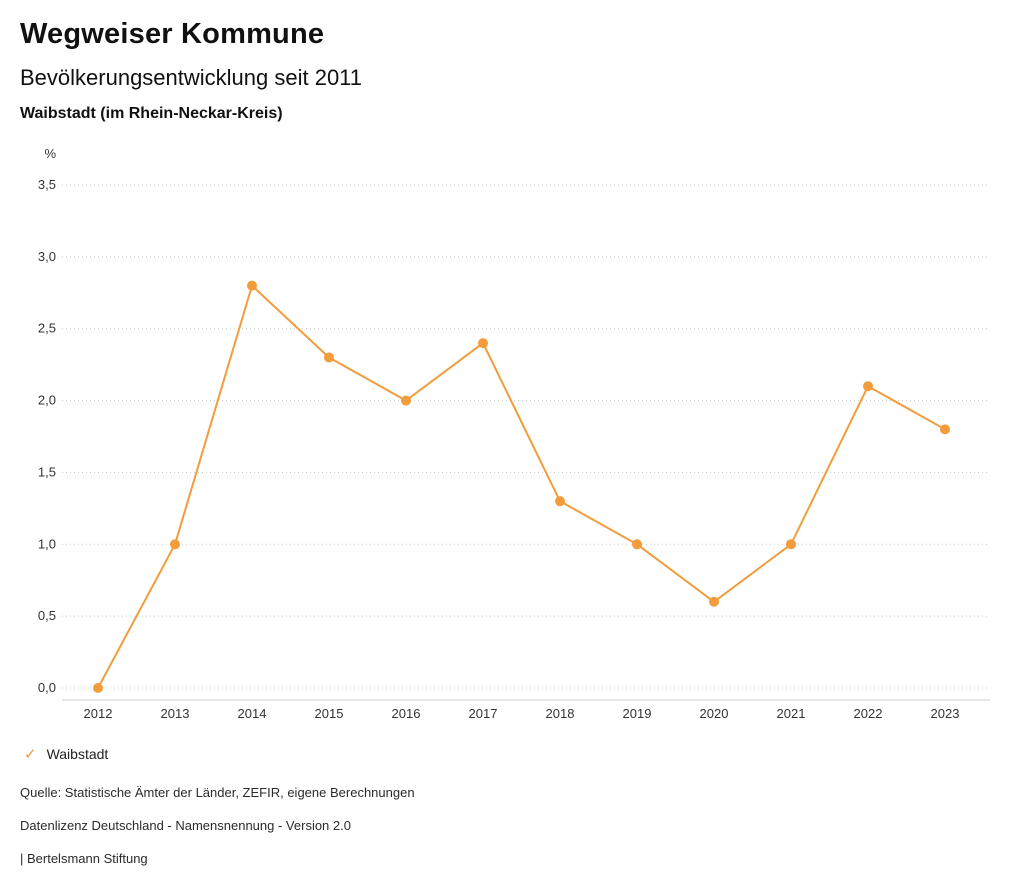  I want to click on x-tick-label: 2017, so click(483, 713).